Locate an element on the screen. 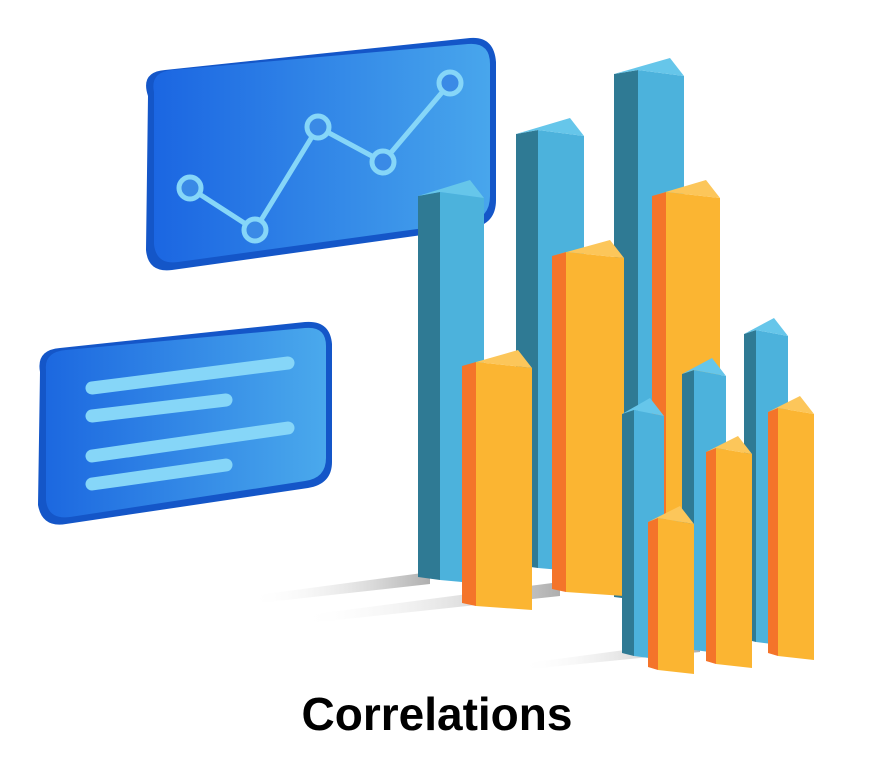 Image resolution: width=874 pixels, height=773 pixels. line-chart-card-icon is located at coordinates (321, 154).